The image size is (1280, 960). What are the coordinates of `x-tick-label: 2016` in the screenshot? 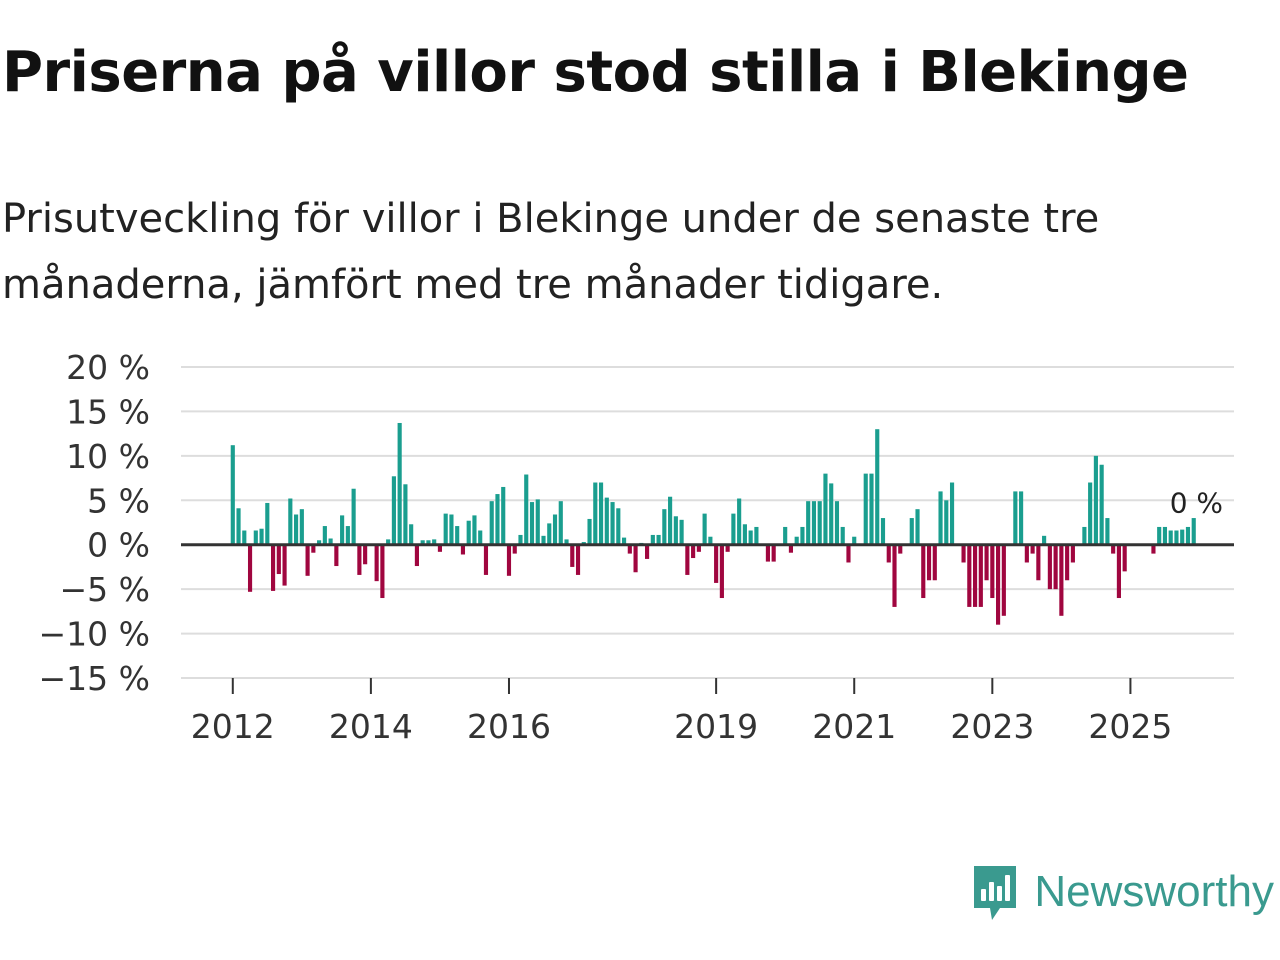 It's located at (509, 726).